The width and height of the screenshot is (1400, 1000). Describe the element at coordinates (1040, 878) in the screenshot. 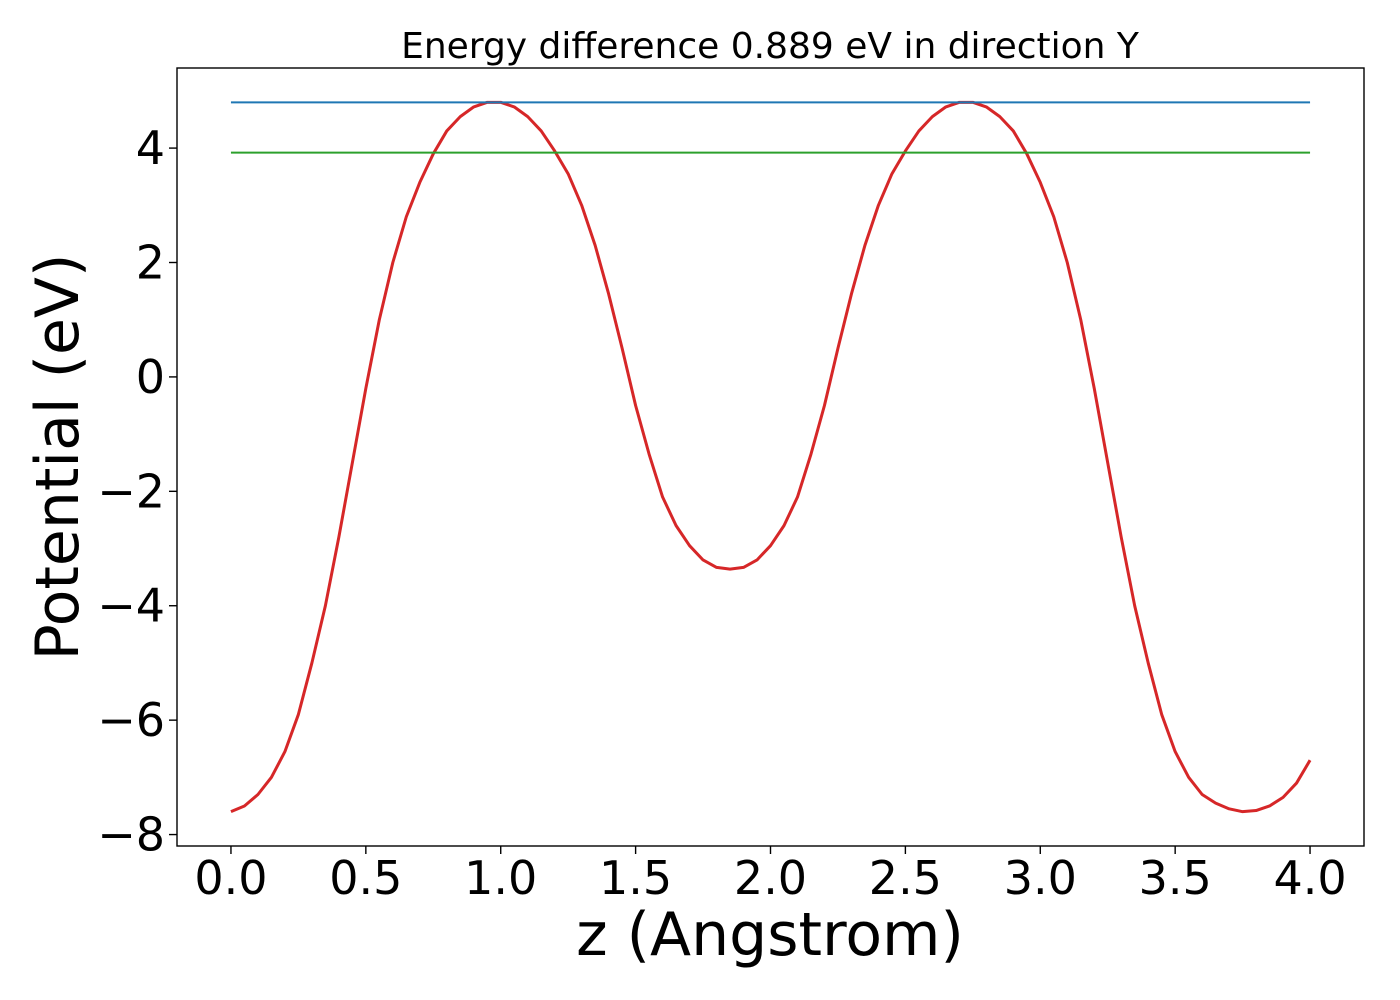

I see `x-tick-label: 3.0` at that location.